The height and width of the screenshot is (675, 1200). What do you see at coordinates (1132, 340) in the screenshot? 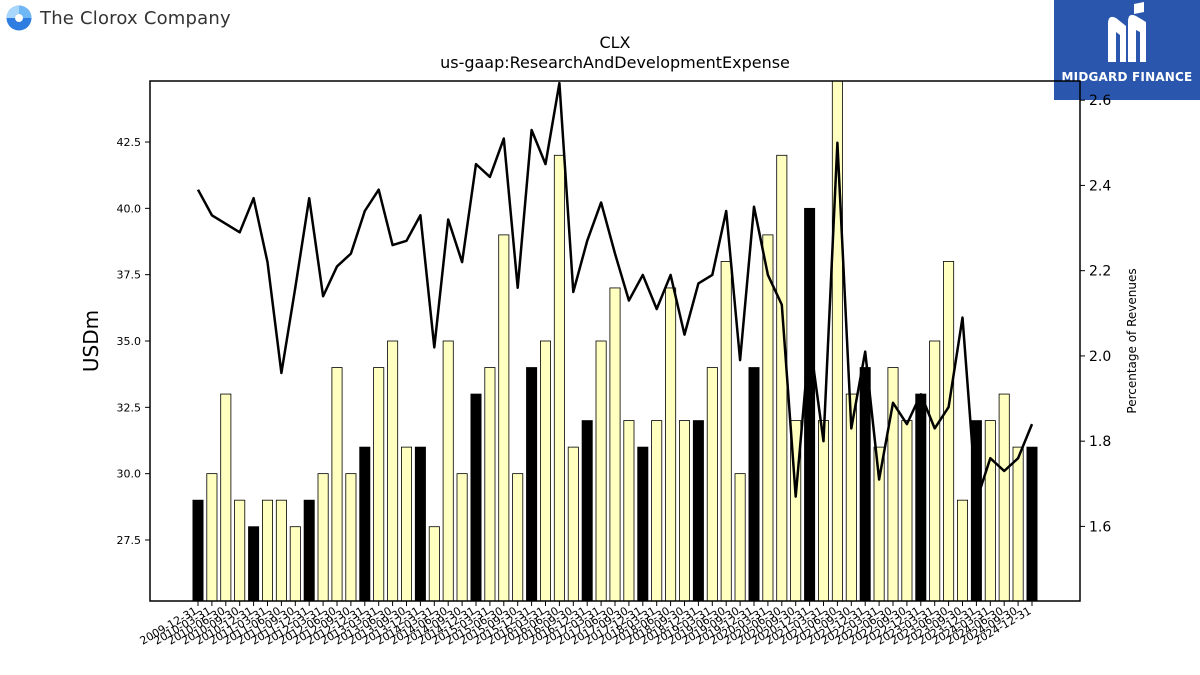
I see `y2-axis-label: Percentage of Revenues` at bounding box center [1132, 340].